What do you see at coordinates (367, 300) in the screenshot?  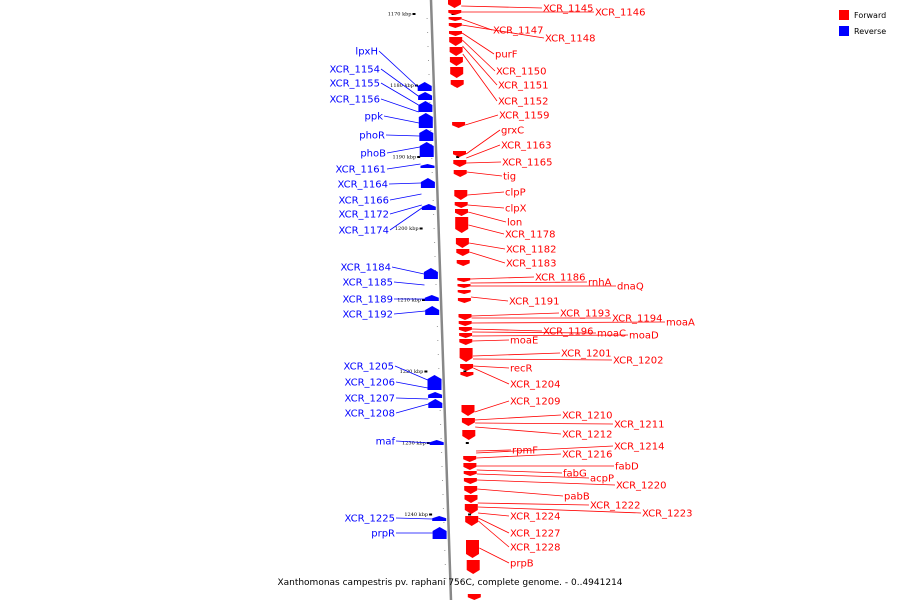 I see `reverse-gene-label: XCR_1189` at bounding box center [367, 300].